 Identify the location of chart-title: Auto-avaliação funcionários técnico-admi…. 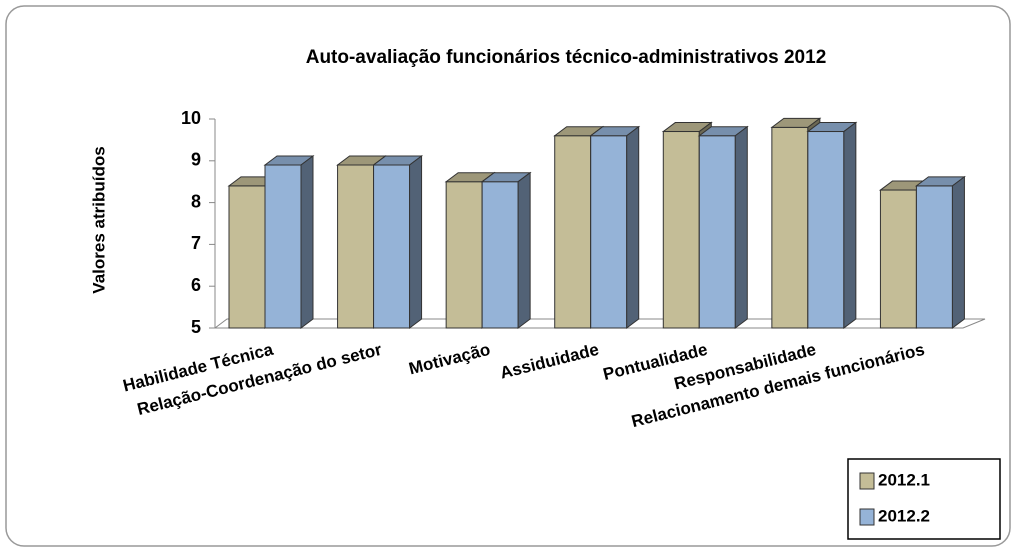
(566, 57).